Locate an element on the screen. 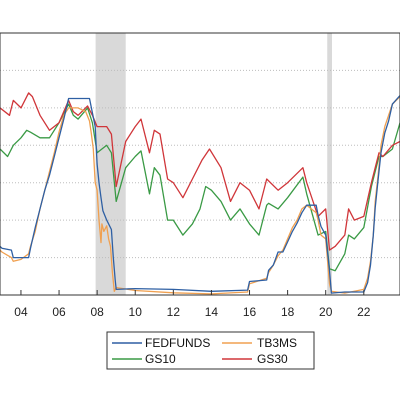 This screenshot has width=400, height=400. legend-label-gs10: GS10 is located at coordinates (160, 359).